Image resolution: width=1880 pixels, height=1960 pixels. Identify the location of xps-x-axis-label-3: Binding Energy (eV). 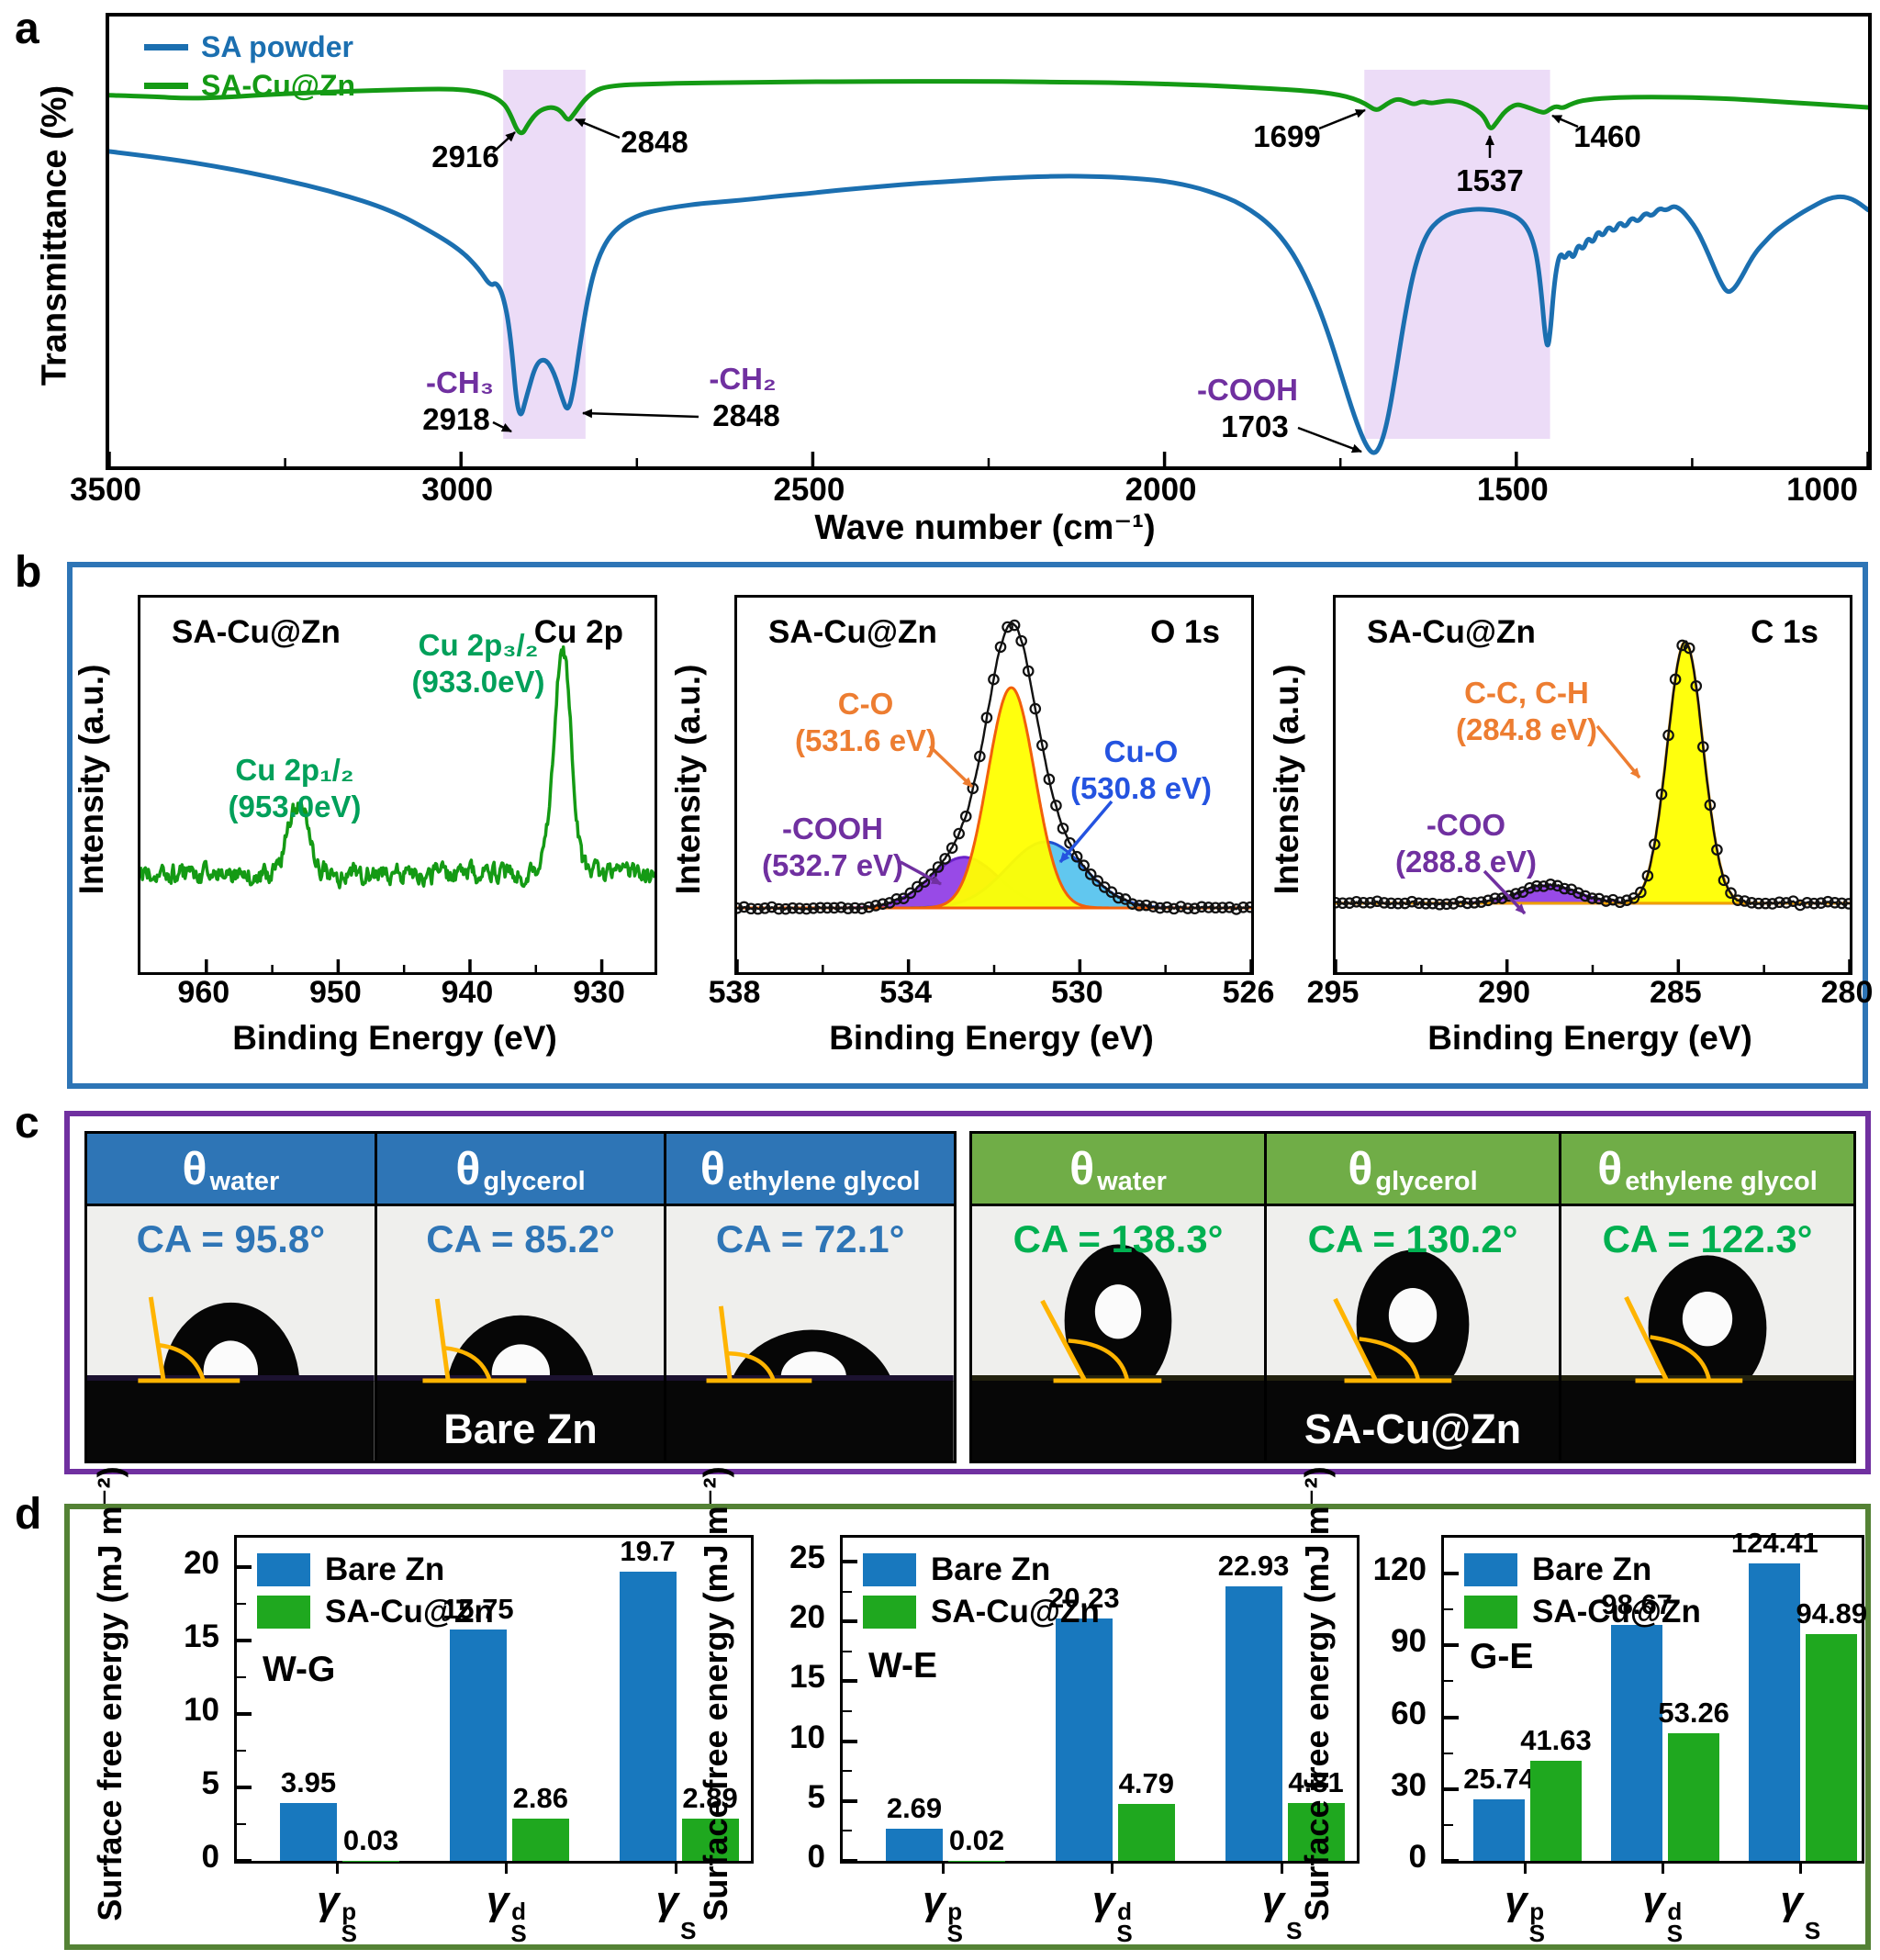
(1589, 1038).